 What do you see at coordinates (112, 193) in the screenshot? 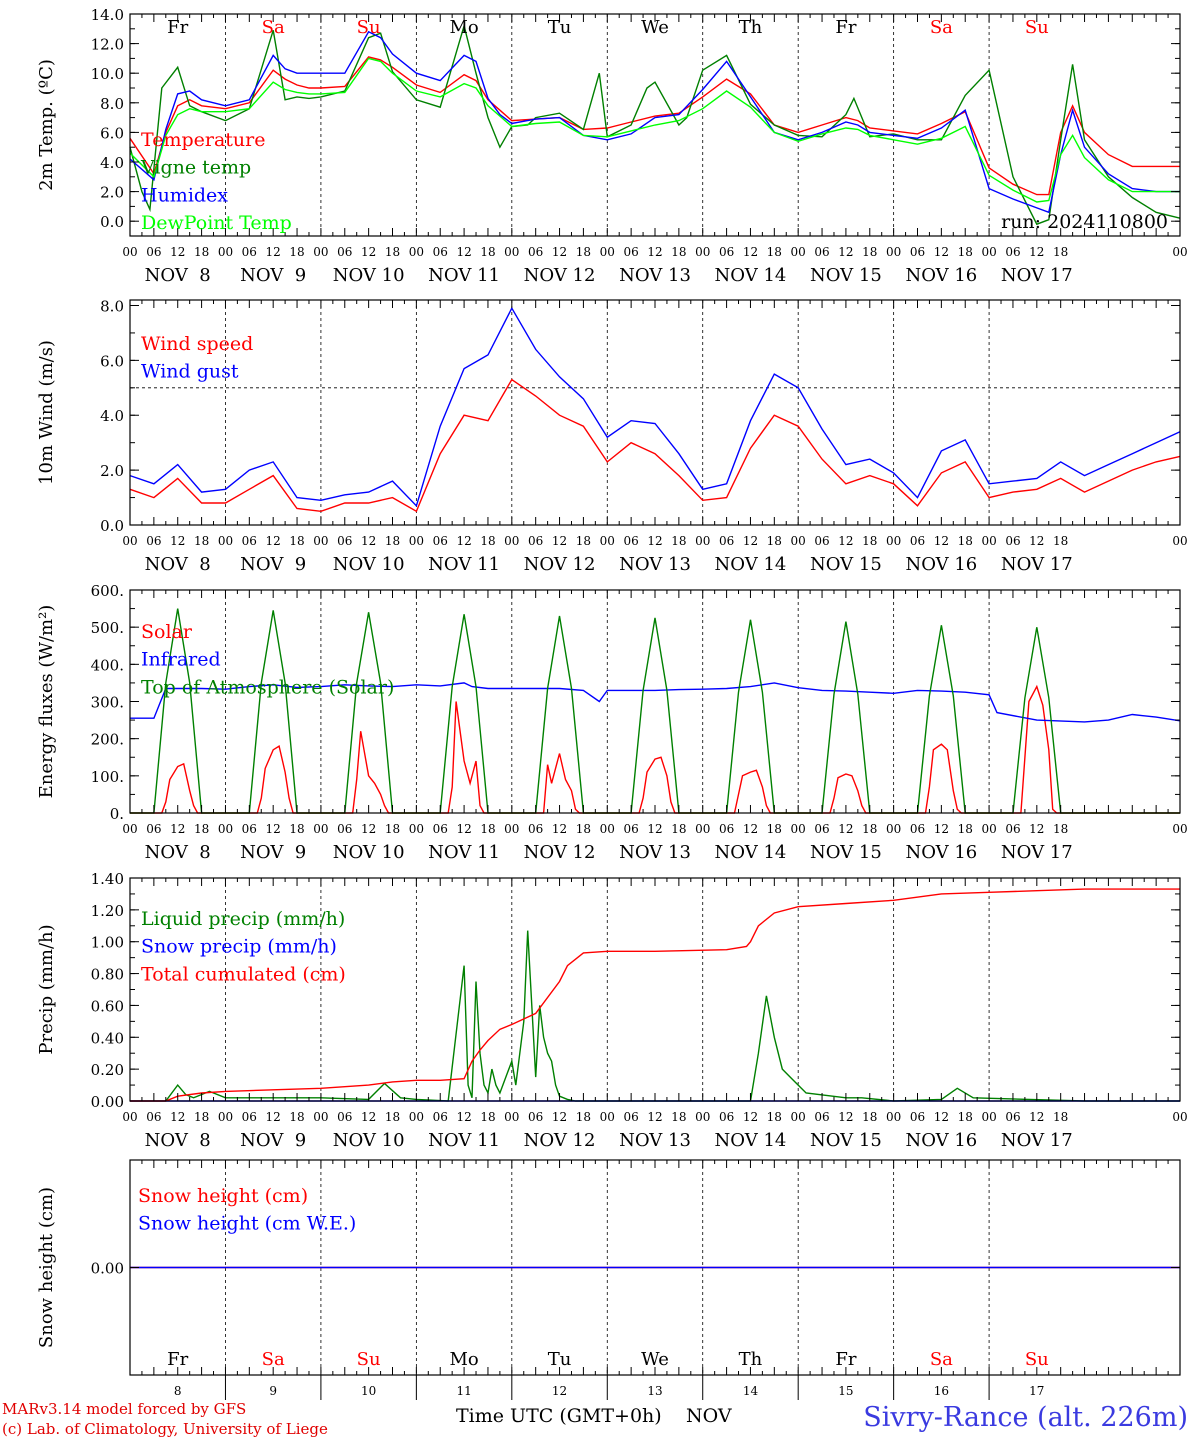
I see `y-tick-label: 2.0` at bounding box center [112, 193].